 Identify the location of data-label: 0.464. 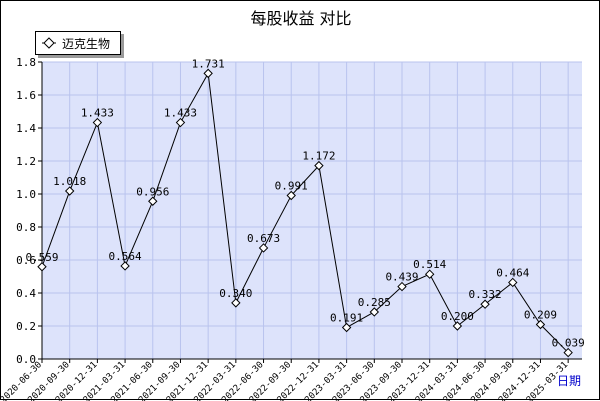
(512, 272).